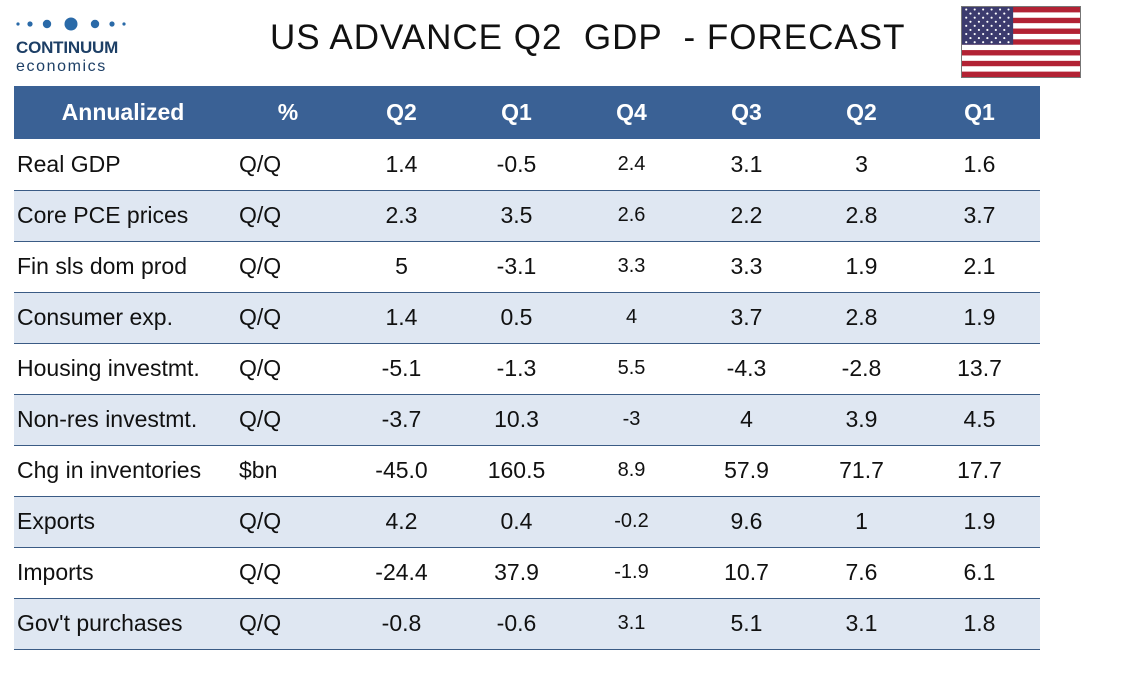  I want to click on header-q2-prior: Q2, so click(861, 112).